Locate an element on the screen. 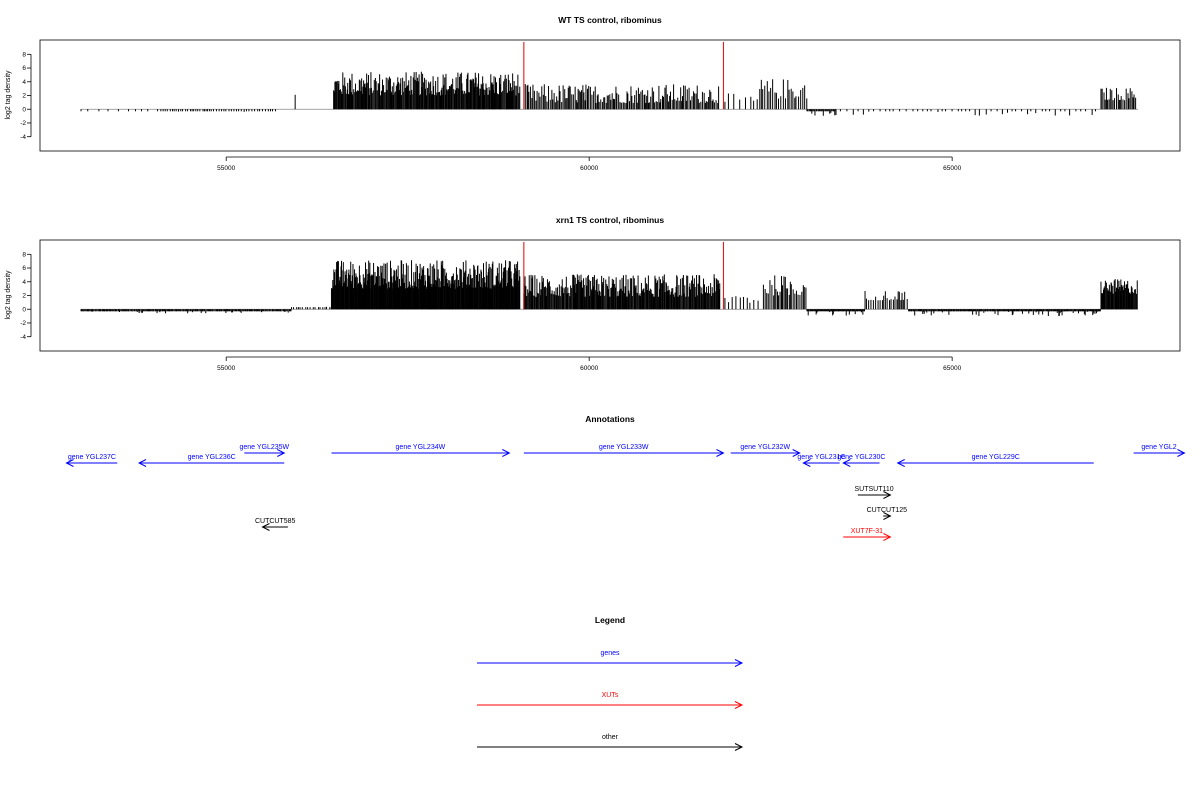 The height and width of the screenshot is (800, 1200). wt-y-tick-label: 2 is located at coordinates (24, 96).